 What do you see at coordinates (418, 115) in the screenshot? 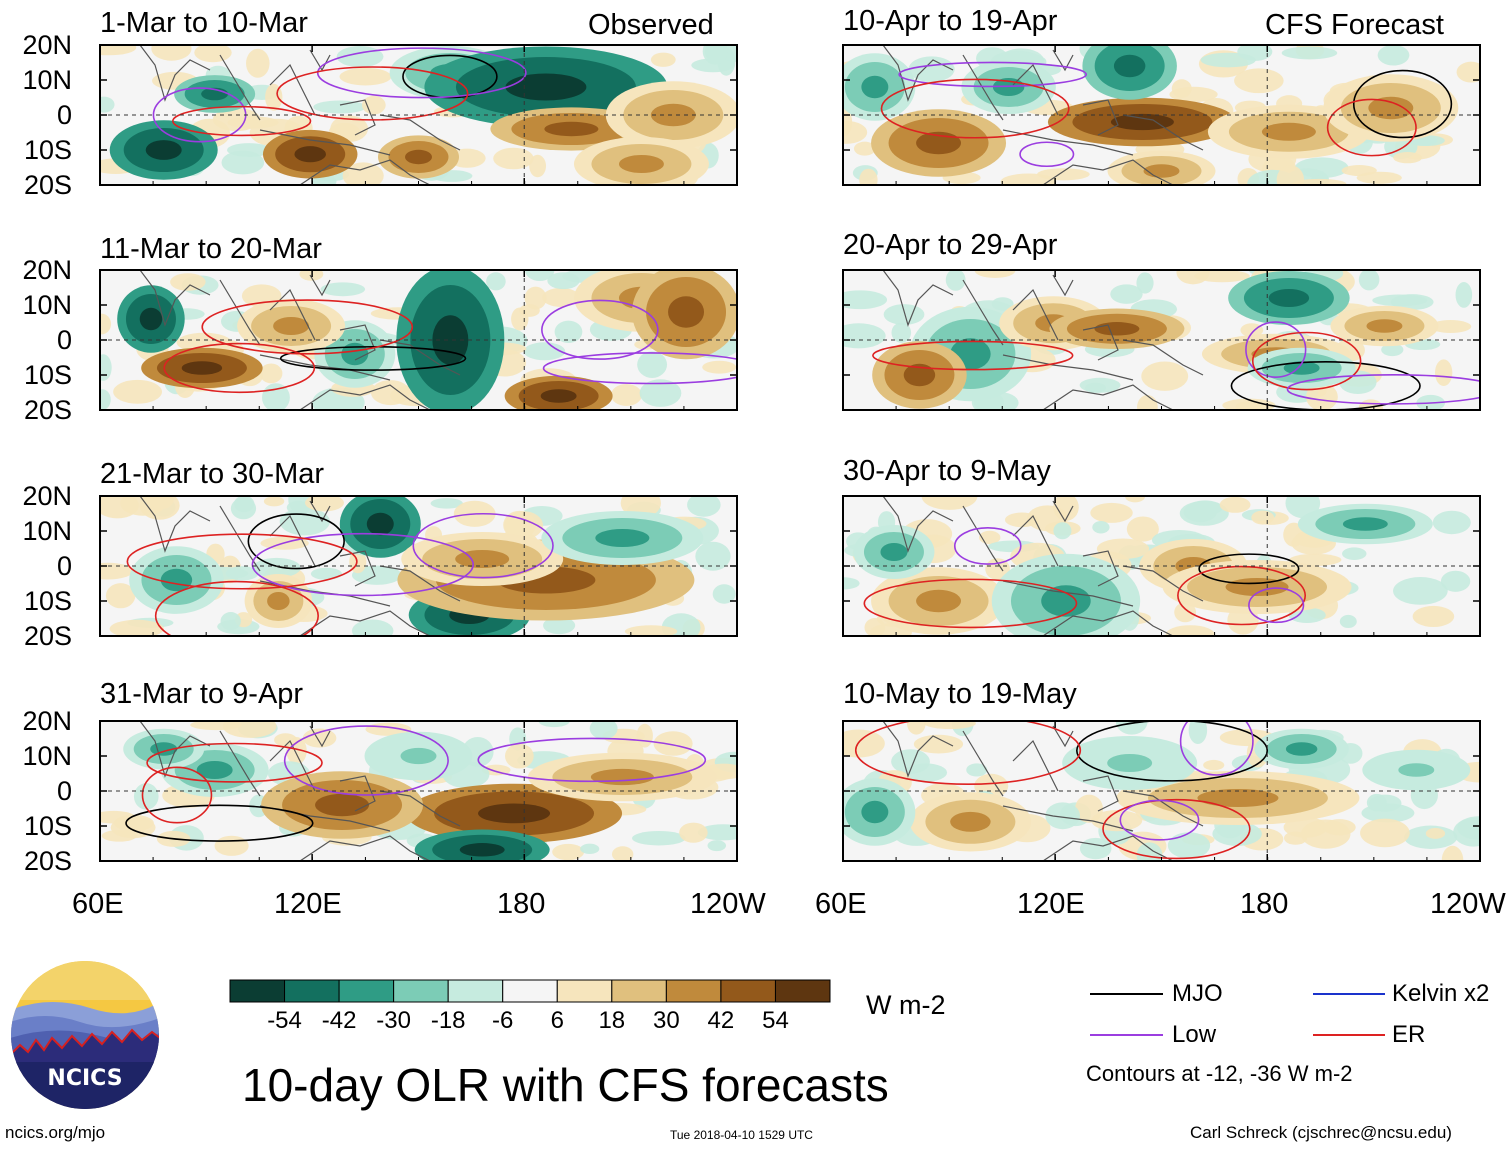
I see `panel-1-mar` at bounding box center [418, 115].